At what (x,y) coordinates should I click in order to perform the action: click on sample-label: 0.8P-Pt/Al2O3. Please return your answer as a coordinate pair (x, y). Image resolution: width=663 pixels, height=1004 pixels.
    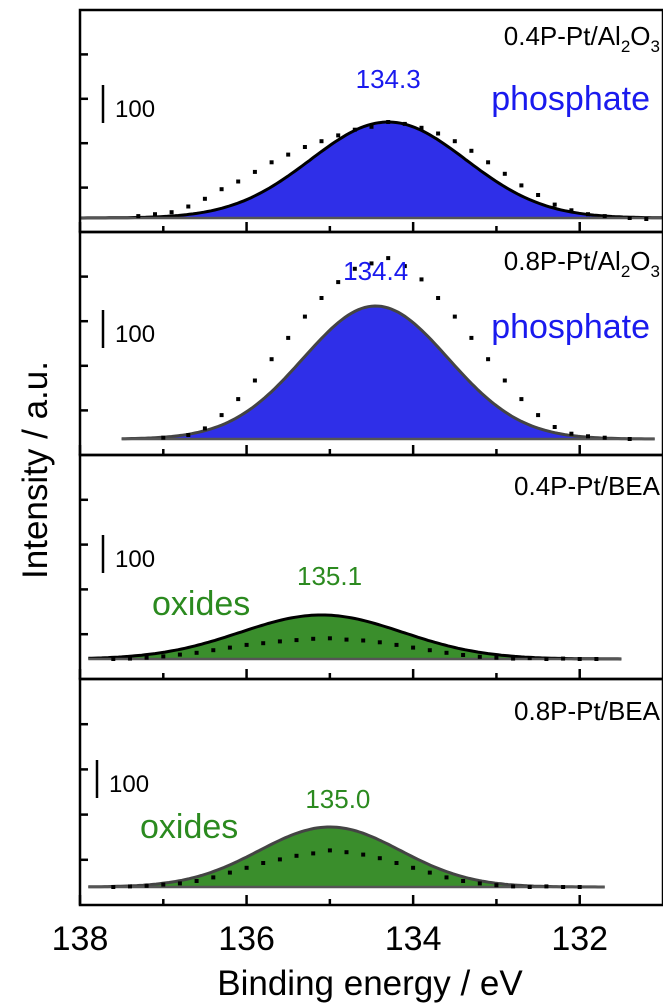
    Looking at the image, I should click on (582, 263).